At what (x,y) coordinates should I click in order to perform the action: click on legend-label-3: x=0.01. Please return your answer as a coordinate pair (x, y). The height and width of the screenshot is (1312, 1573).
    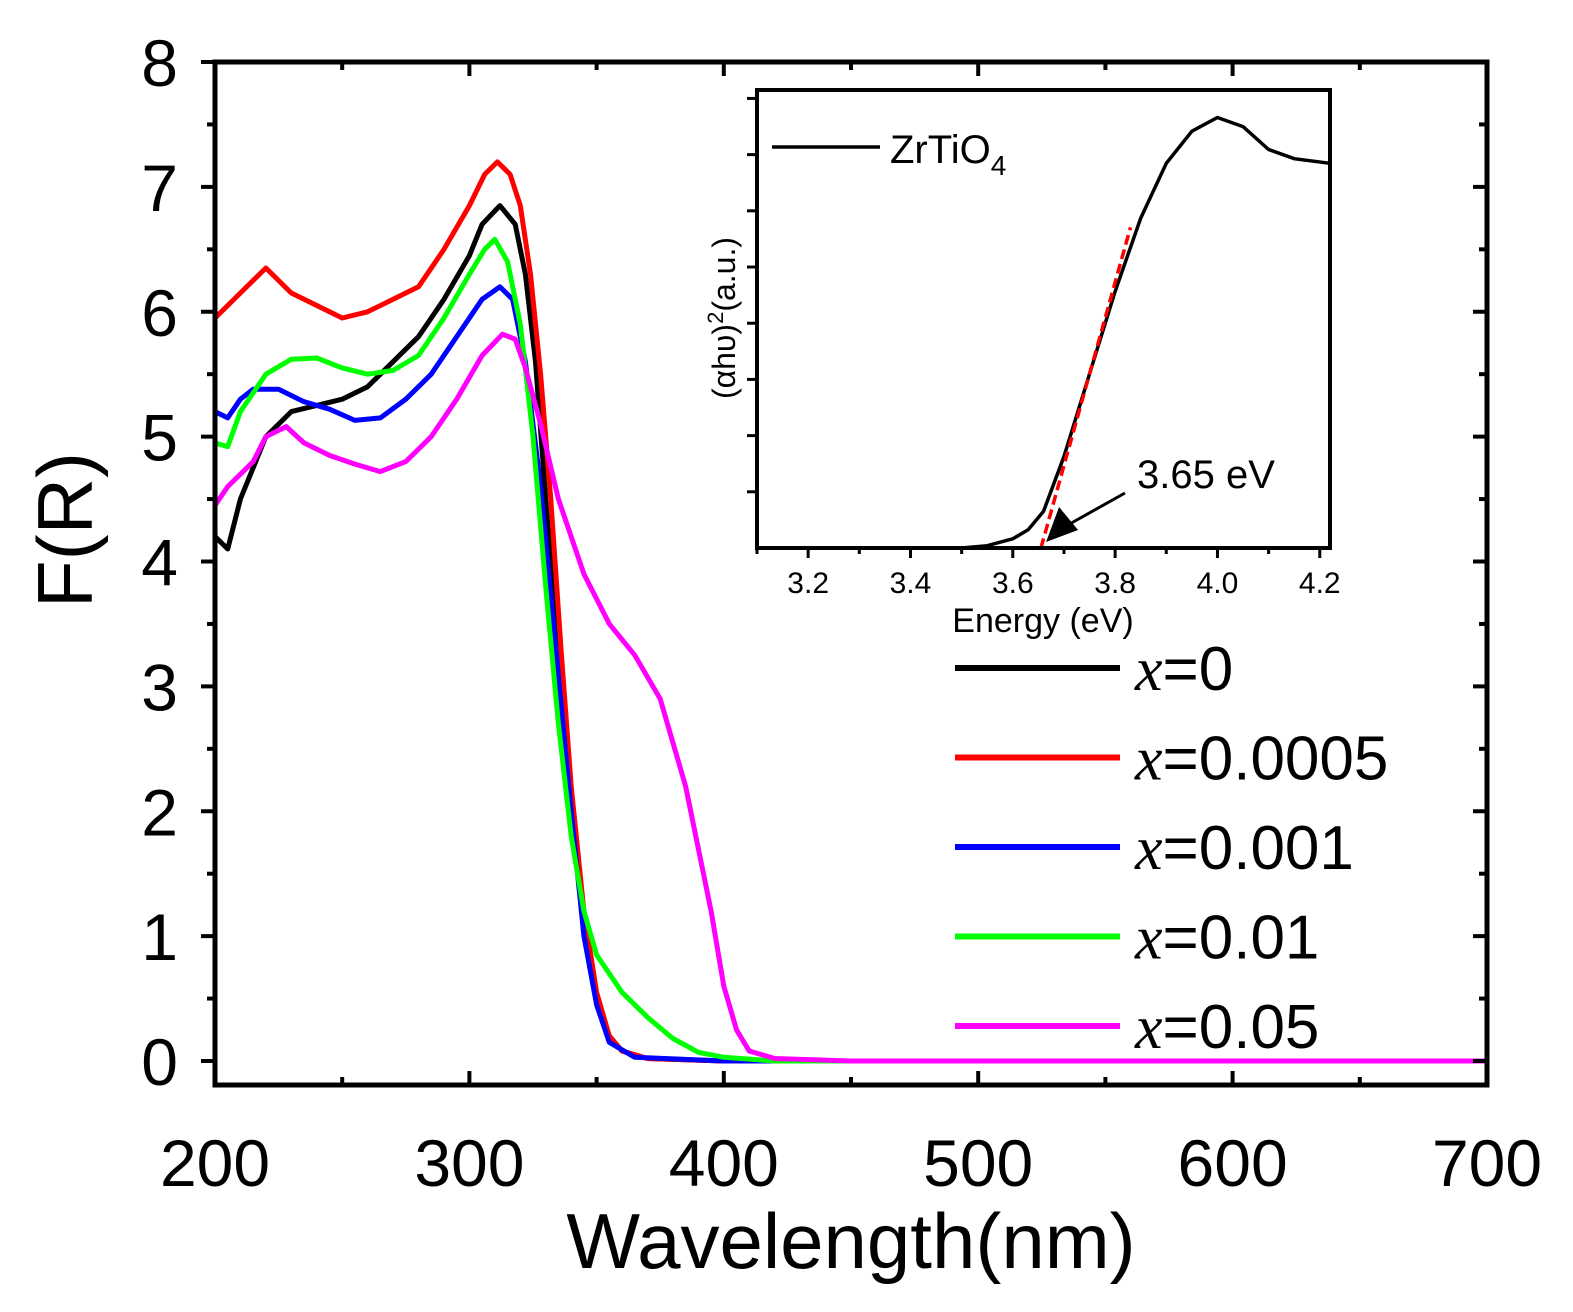
    Looking at the image, I should click on (1226, 938).